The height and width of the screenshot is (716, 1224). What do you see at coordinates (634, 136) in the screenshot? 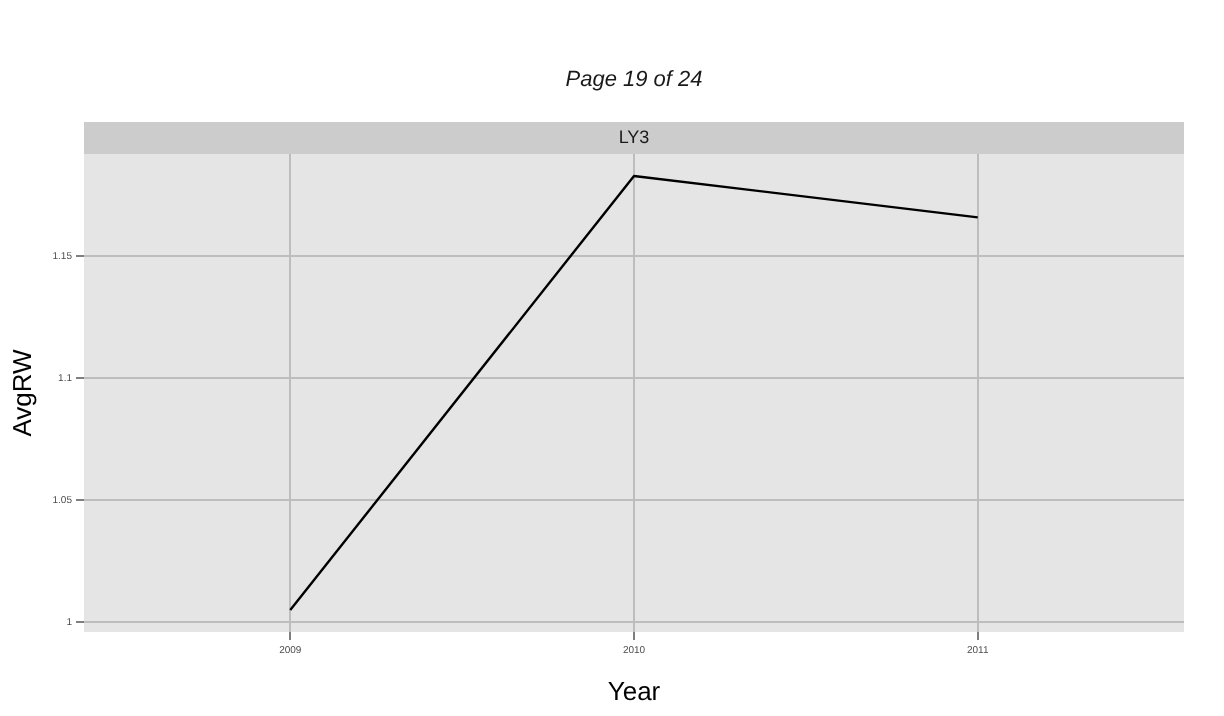
I see `chart-subtitle: LY3` at bounding box center [634, 136].